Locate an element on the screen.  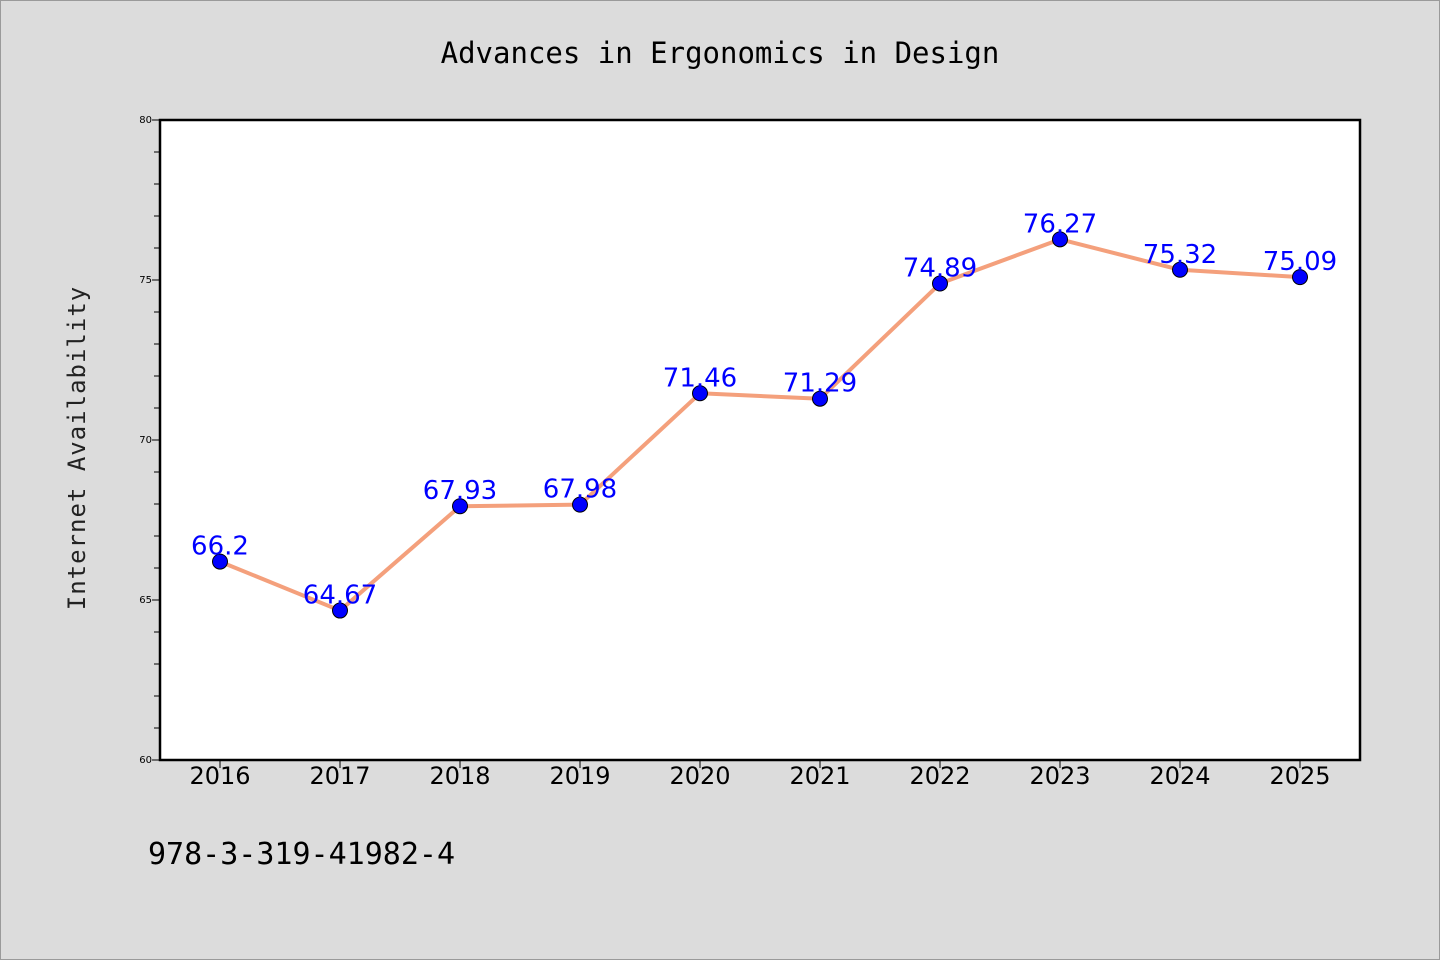
data-label: 75.09 is located at coordinates (1300, 262).